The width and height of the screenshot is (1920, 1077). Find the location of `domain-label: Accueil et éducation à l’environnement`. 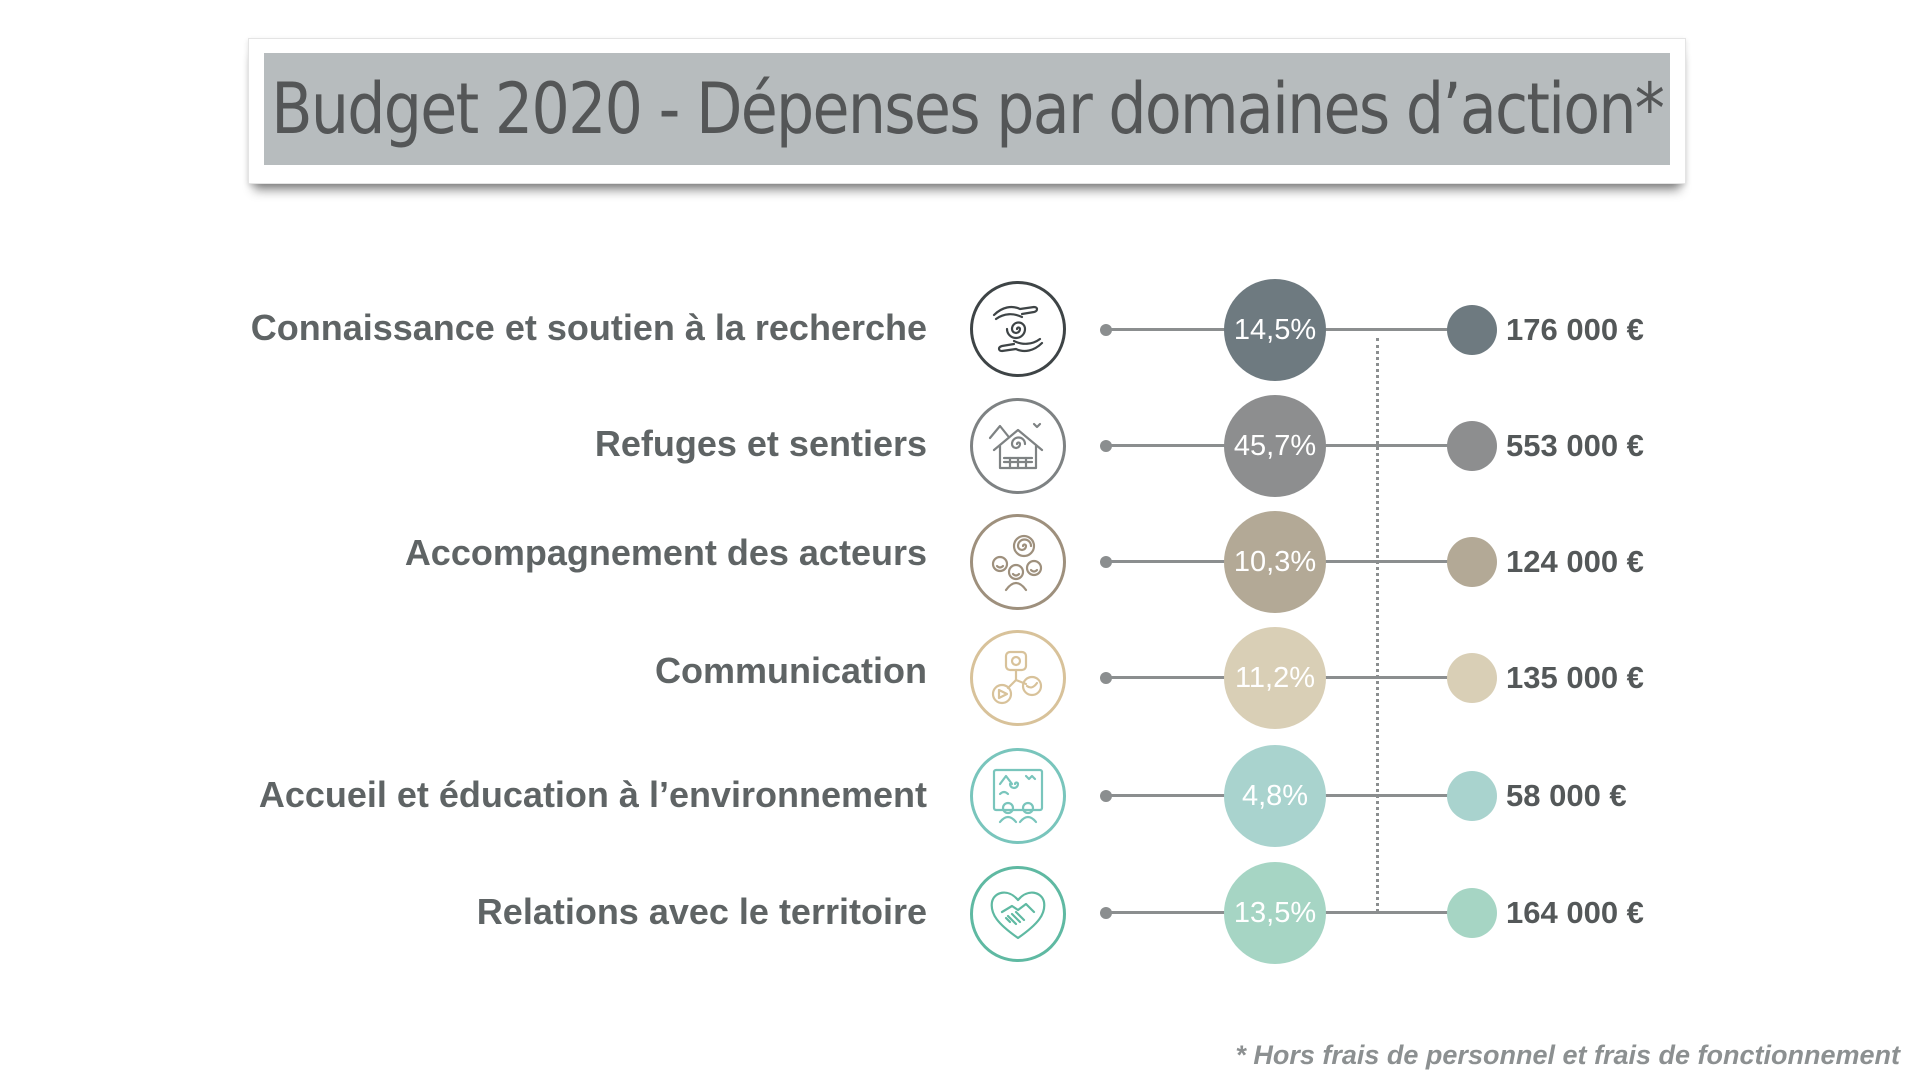

domain-label: Accueil et éducation à l’environnement is located at coordinates (592, 794).